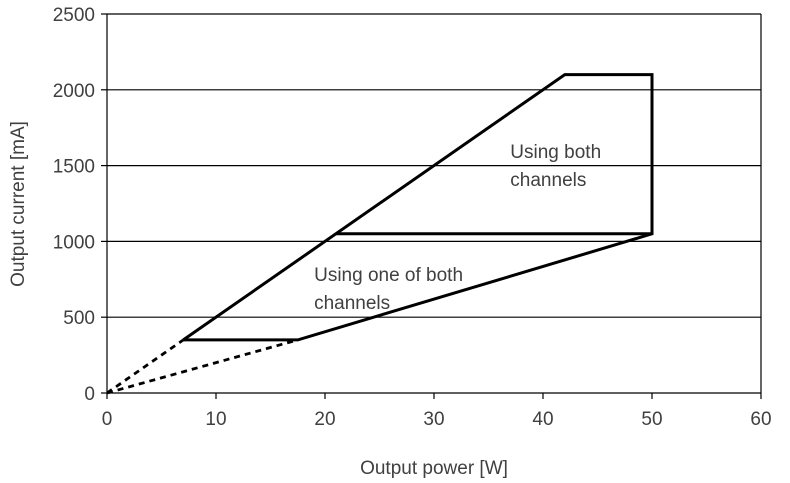 The width and height of the screenshot is (790, 483). Describe the element at coordinates (215, 419) in the screenshot. I see `x-tick-label-1: 10` at that location.